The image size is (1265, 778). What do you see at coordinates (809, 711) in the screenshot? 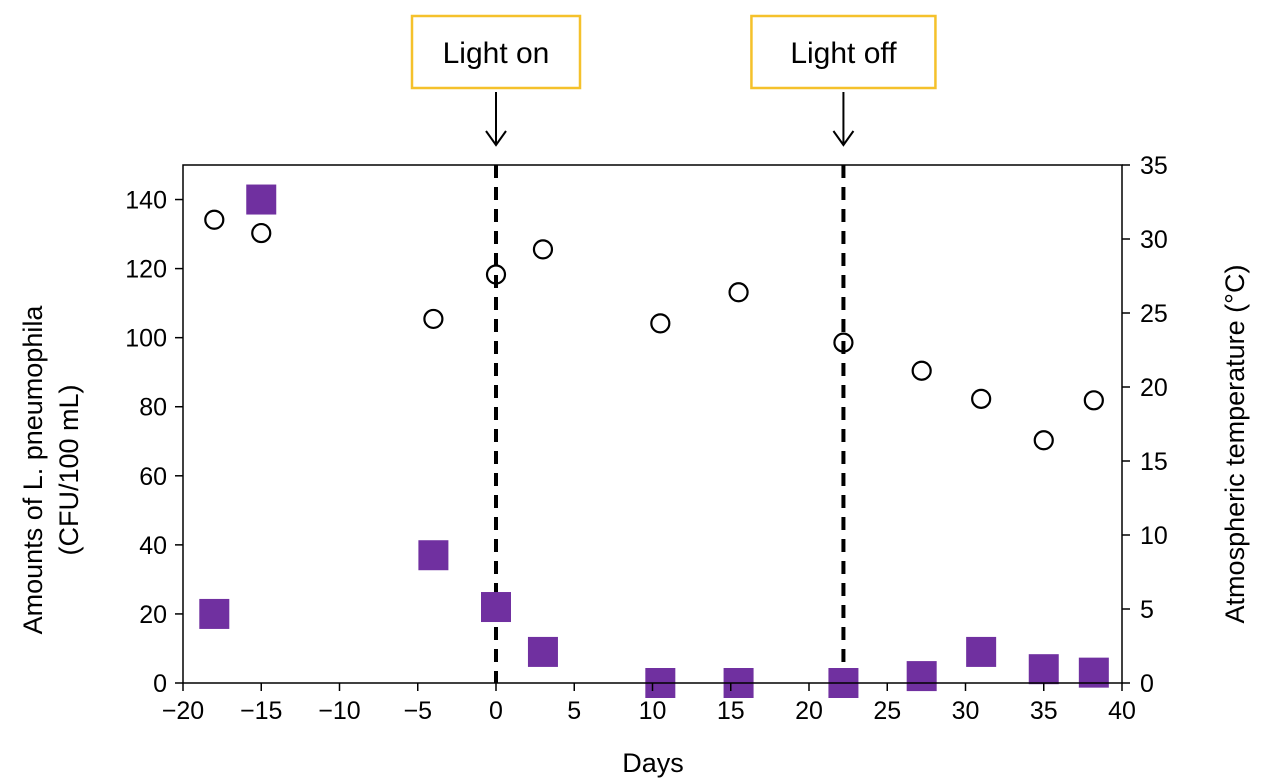
I see `x-tick-label: 20` at bounding box center [809, 711].